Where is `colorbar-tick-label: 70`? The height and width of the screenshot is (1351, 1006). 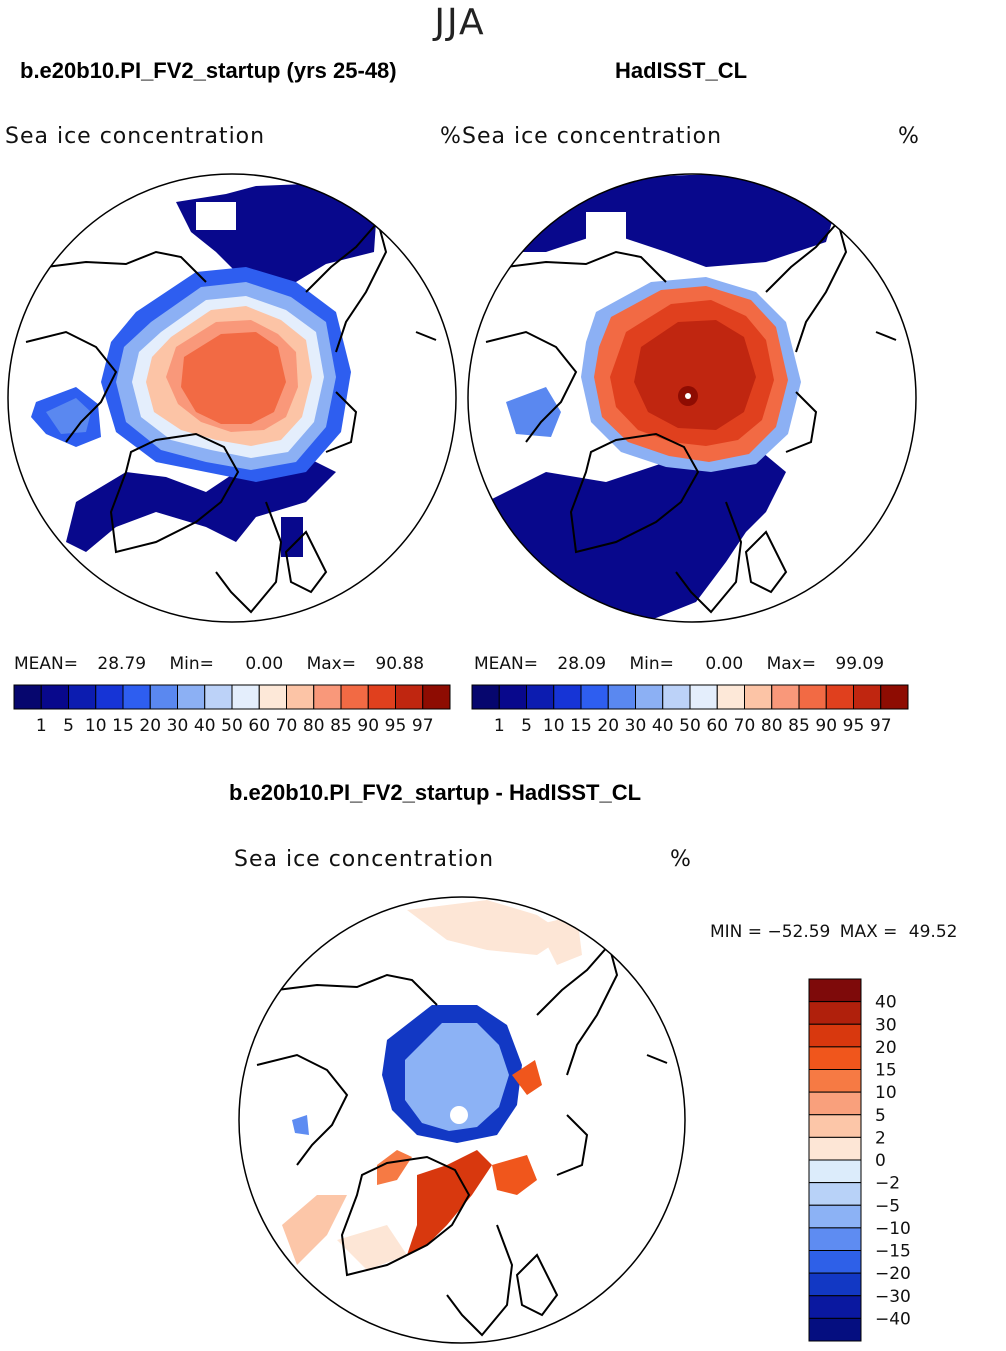 colorbar-tick-label: 70 is located at coordinates (287, 726).